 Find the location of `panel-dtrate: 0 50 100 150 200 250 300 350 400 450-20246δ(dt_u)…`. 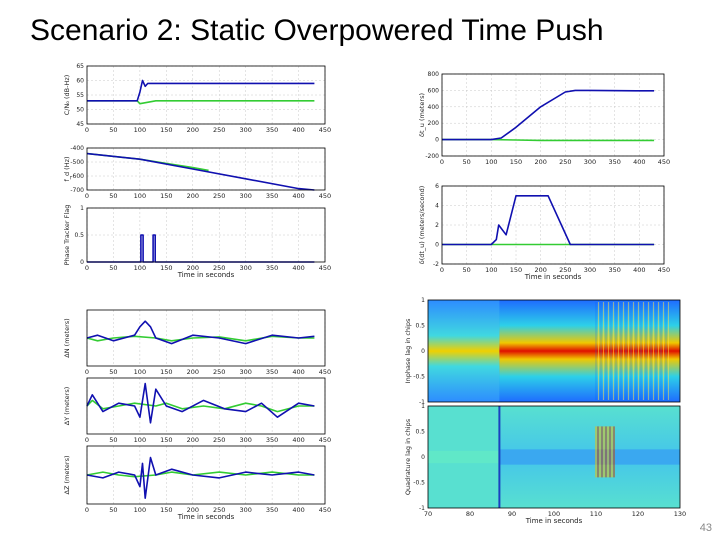

panel-dtrate: 0 50 100 150 200 250 300 350 400 450-20246δ(dt_u)… is located at coordinates (544, 232).